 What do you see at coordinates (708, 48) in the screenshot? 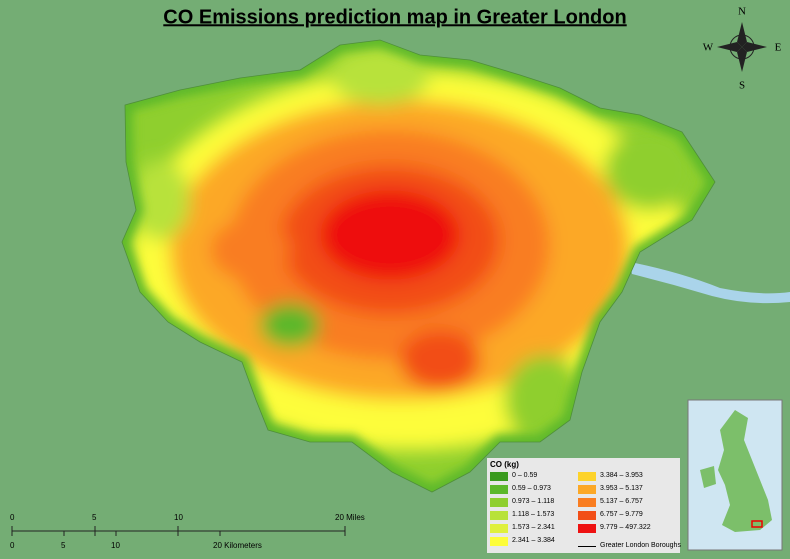
I see `compass-label: W` at bounding box center [708, 48].